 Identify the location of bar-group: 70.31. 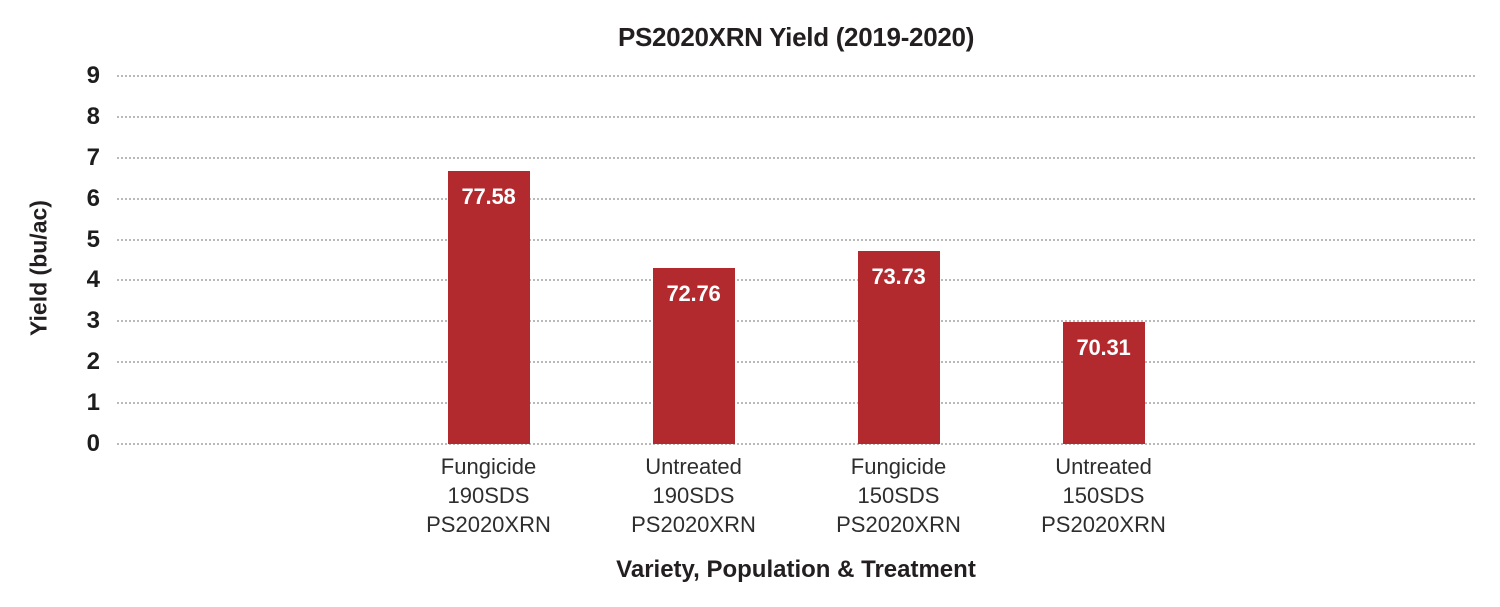
(1103, 260).